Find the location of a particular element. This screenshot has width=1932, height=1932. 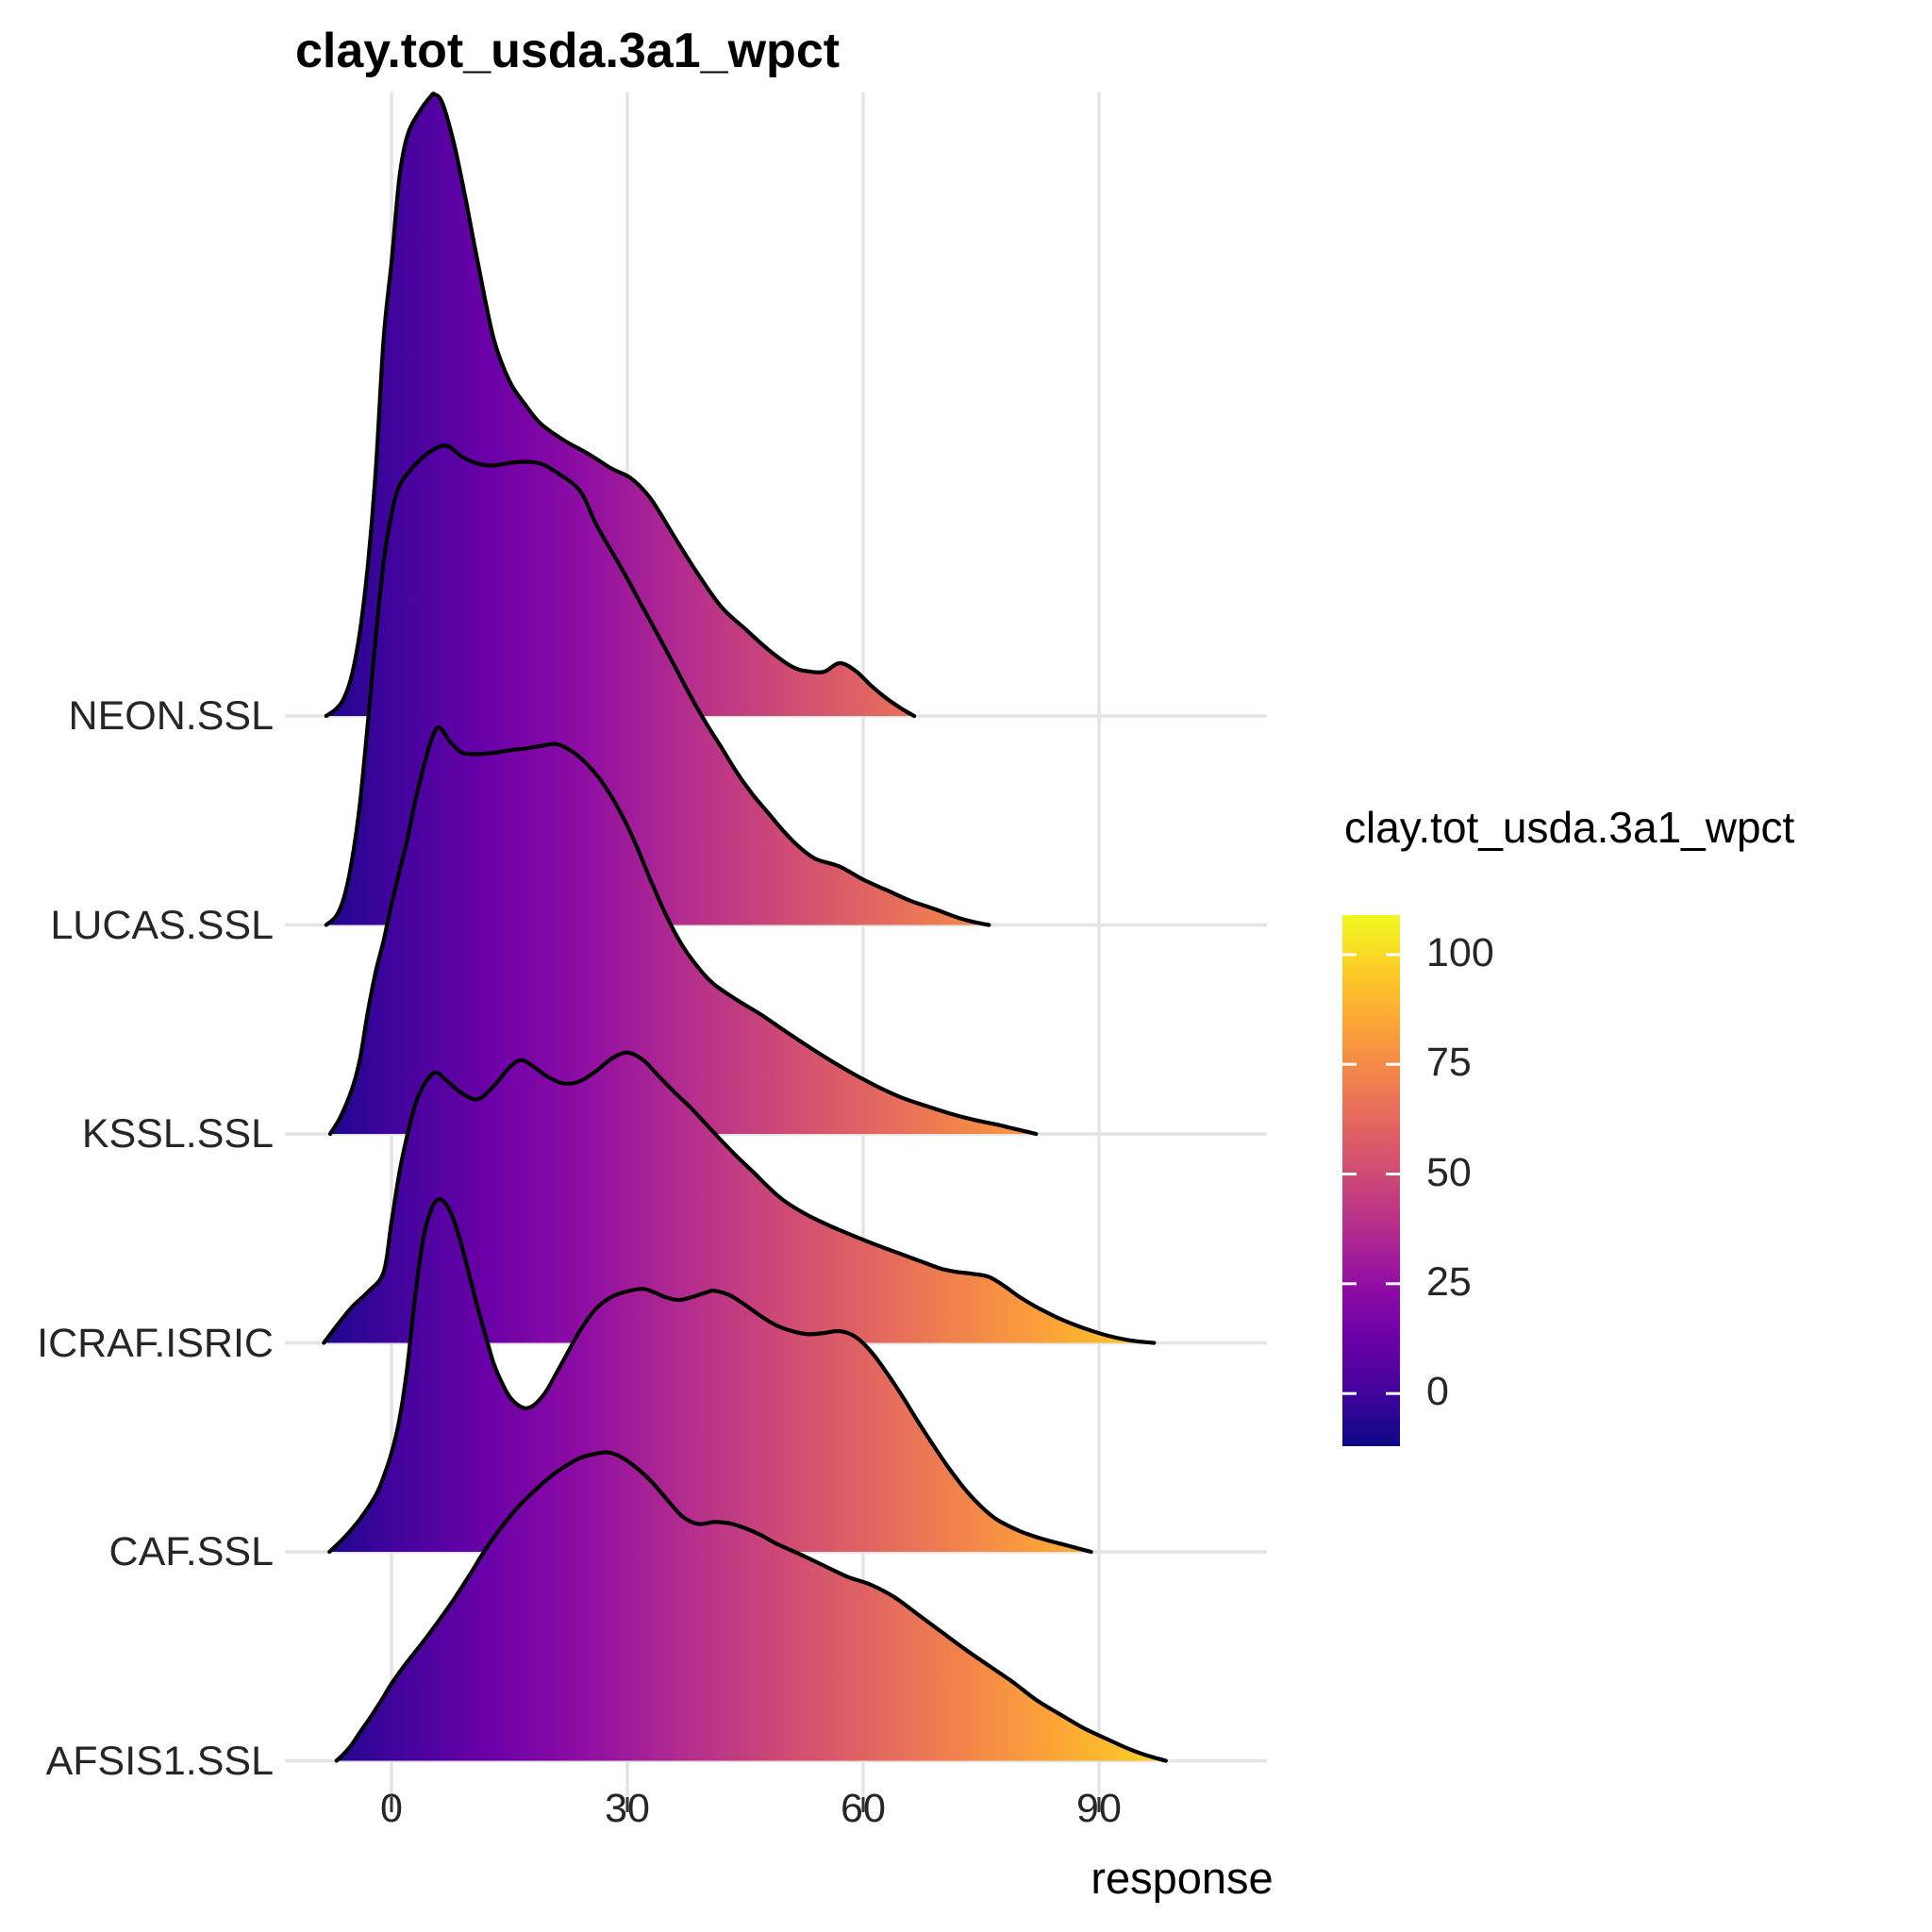

ridge-outline-CAF.SSL is located at coordinates (710, 1376).